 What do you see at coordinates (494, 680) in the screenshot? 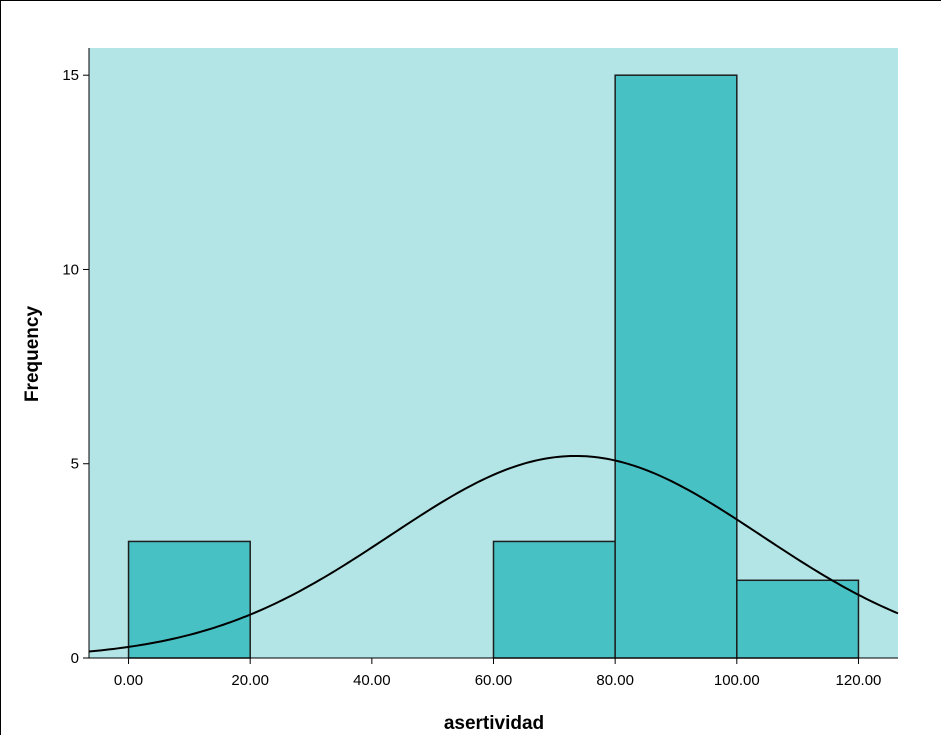
I see `x-tick-label: 60.00` at bounding box center [494, 680].